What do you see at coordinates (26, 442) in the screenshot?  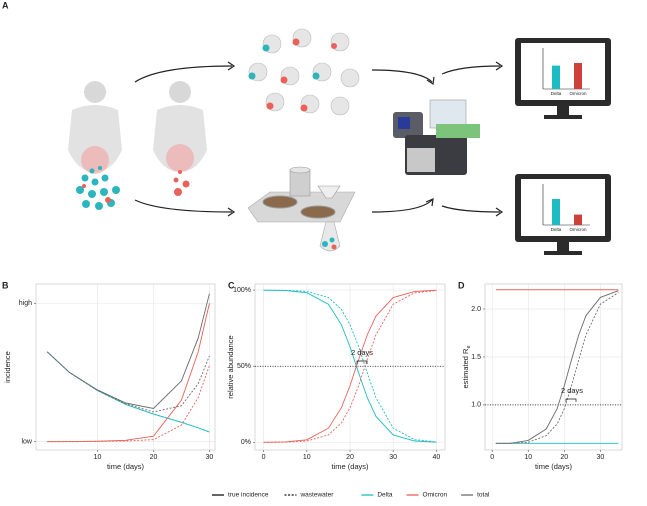 I see `y-tick-label: low` at bounding box center [26, 442].